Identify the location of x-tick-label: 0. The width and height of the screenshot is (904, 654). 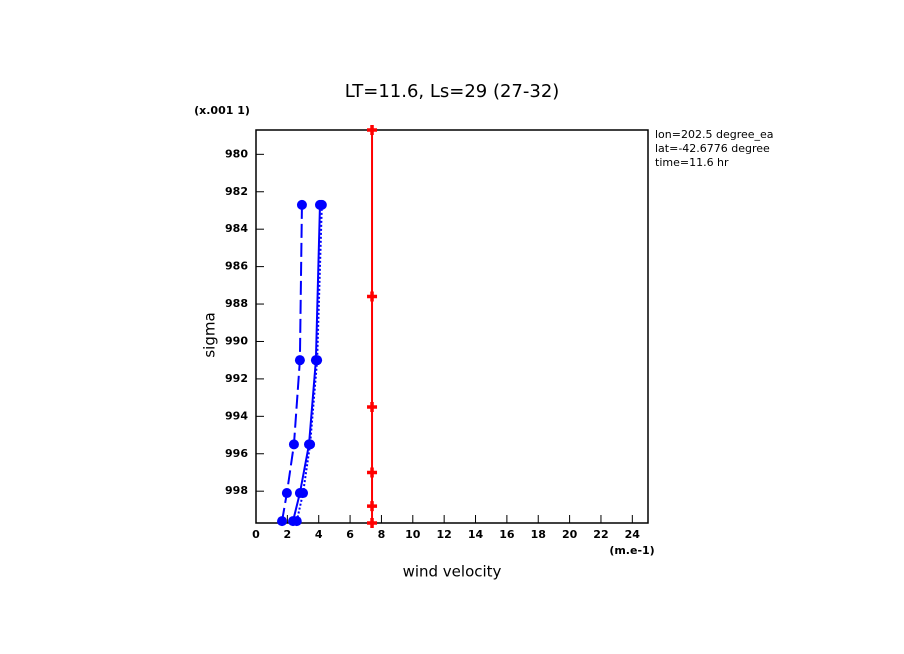
(256, 534).